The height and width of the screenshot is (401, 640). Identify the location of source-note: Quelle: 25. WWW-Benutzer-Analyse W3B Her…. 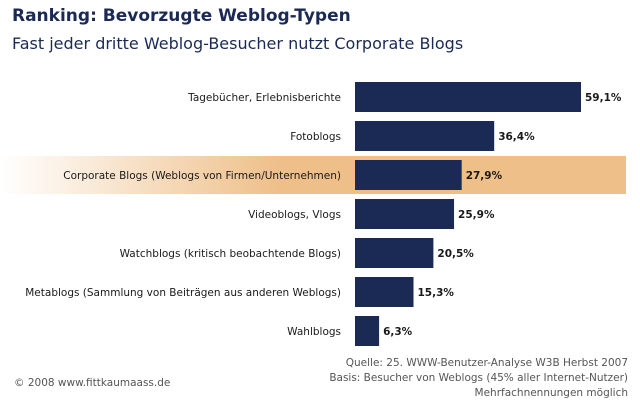
(478, 378).